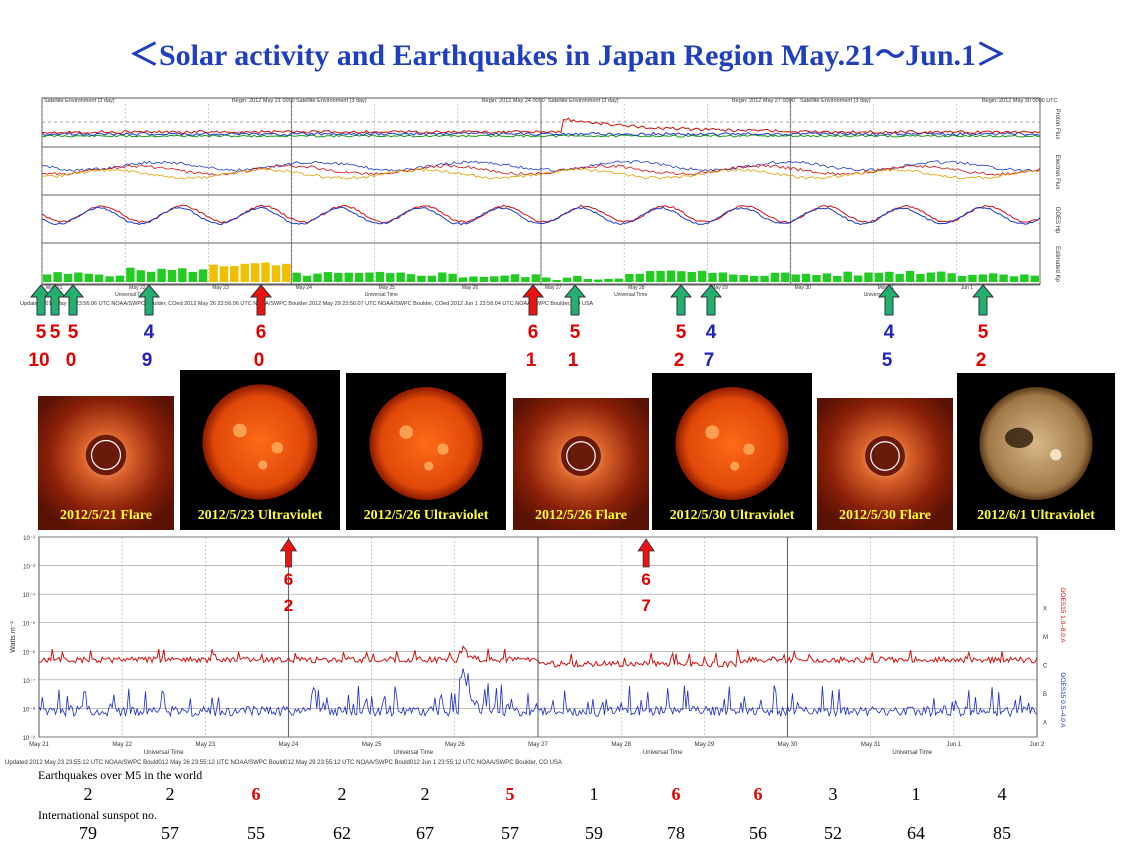 Image resolution: width=1135 pixels, height=851 pixels. What do you see at coordinates (106, 463) in the screenshot?
I see `solar-image: 2012/5/21 Flare` at bounding box center [106, 463].